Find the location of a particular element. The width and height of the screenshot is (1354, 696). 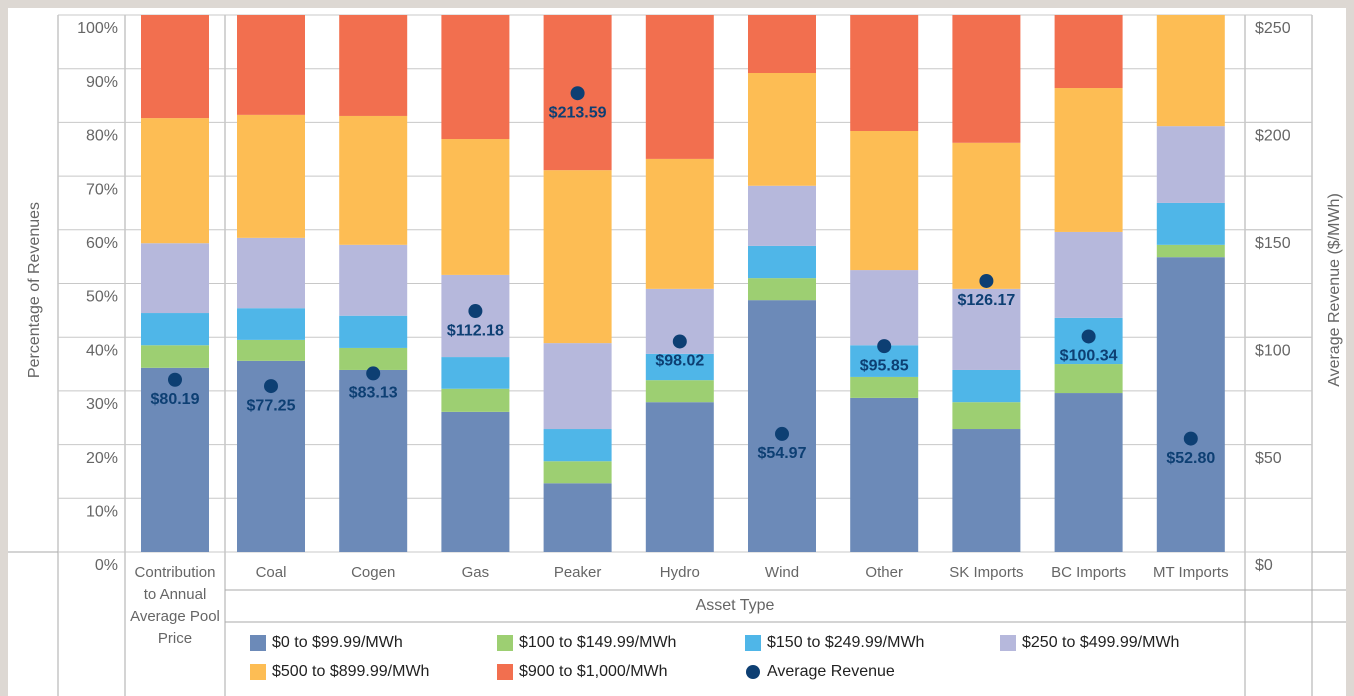

y-axis-title: Percentage of Revenues is located at coordinates (34, 290).